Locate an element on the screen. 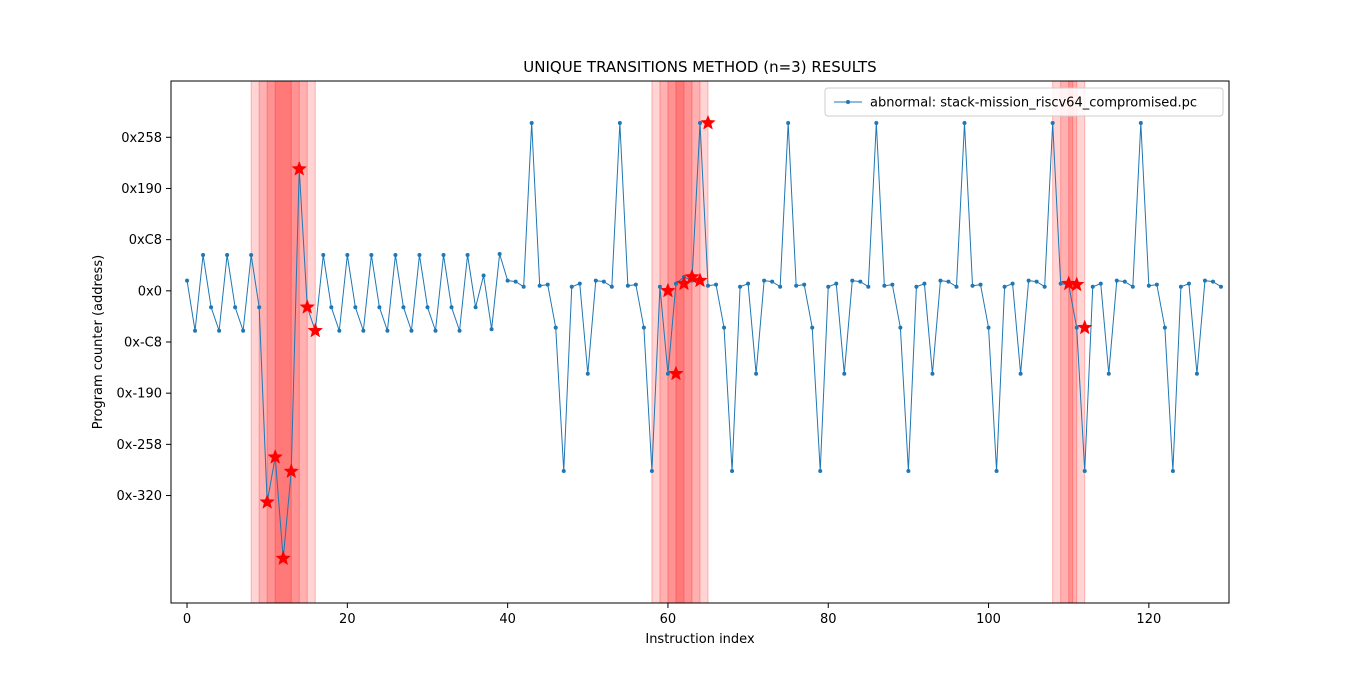 This screenshot has width=1366, height=677. y-axis-title: Program counter (address) is located at coordinates (98, 342).